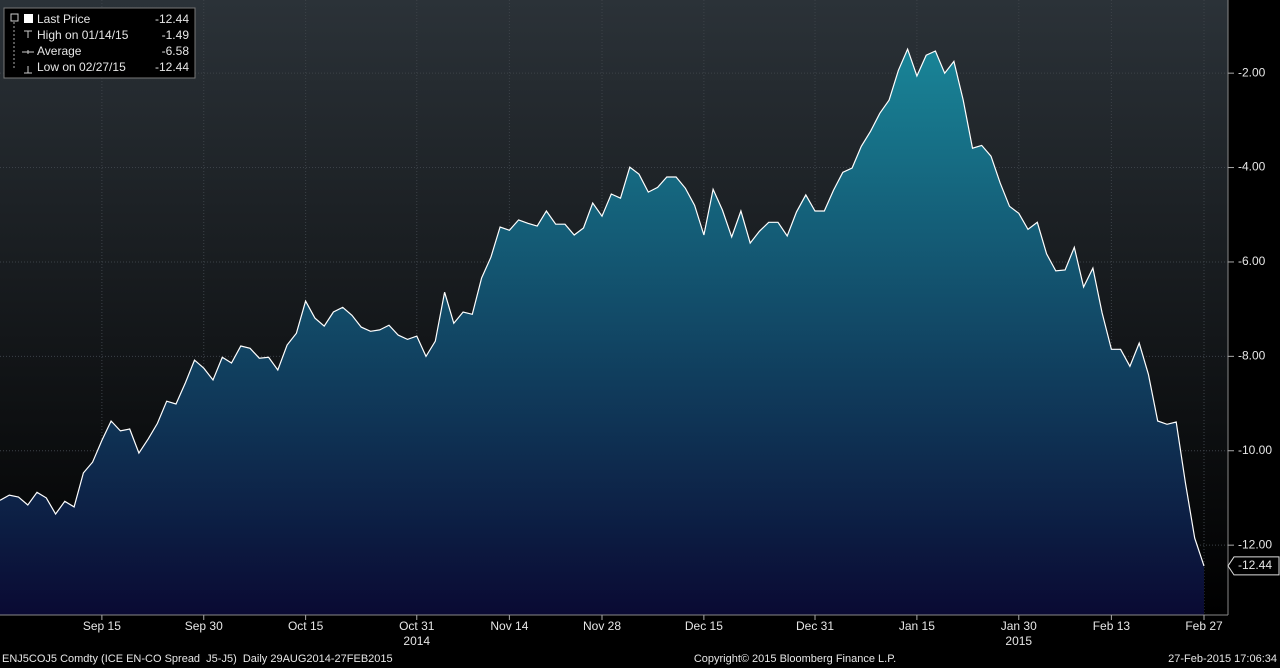 Image resolution: width=1280 pixels, height=668 pixels. What do you see at coordinates (1252, 261) in the screenshot?
I see `y-tick-label: -6.00` at bounding box center [1252, 261].